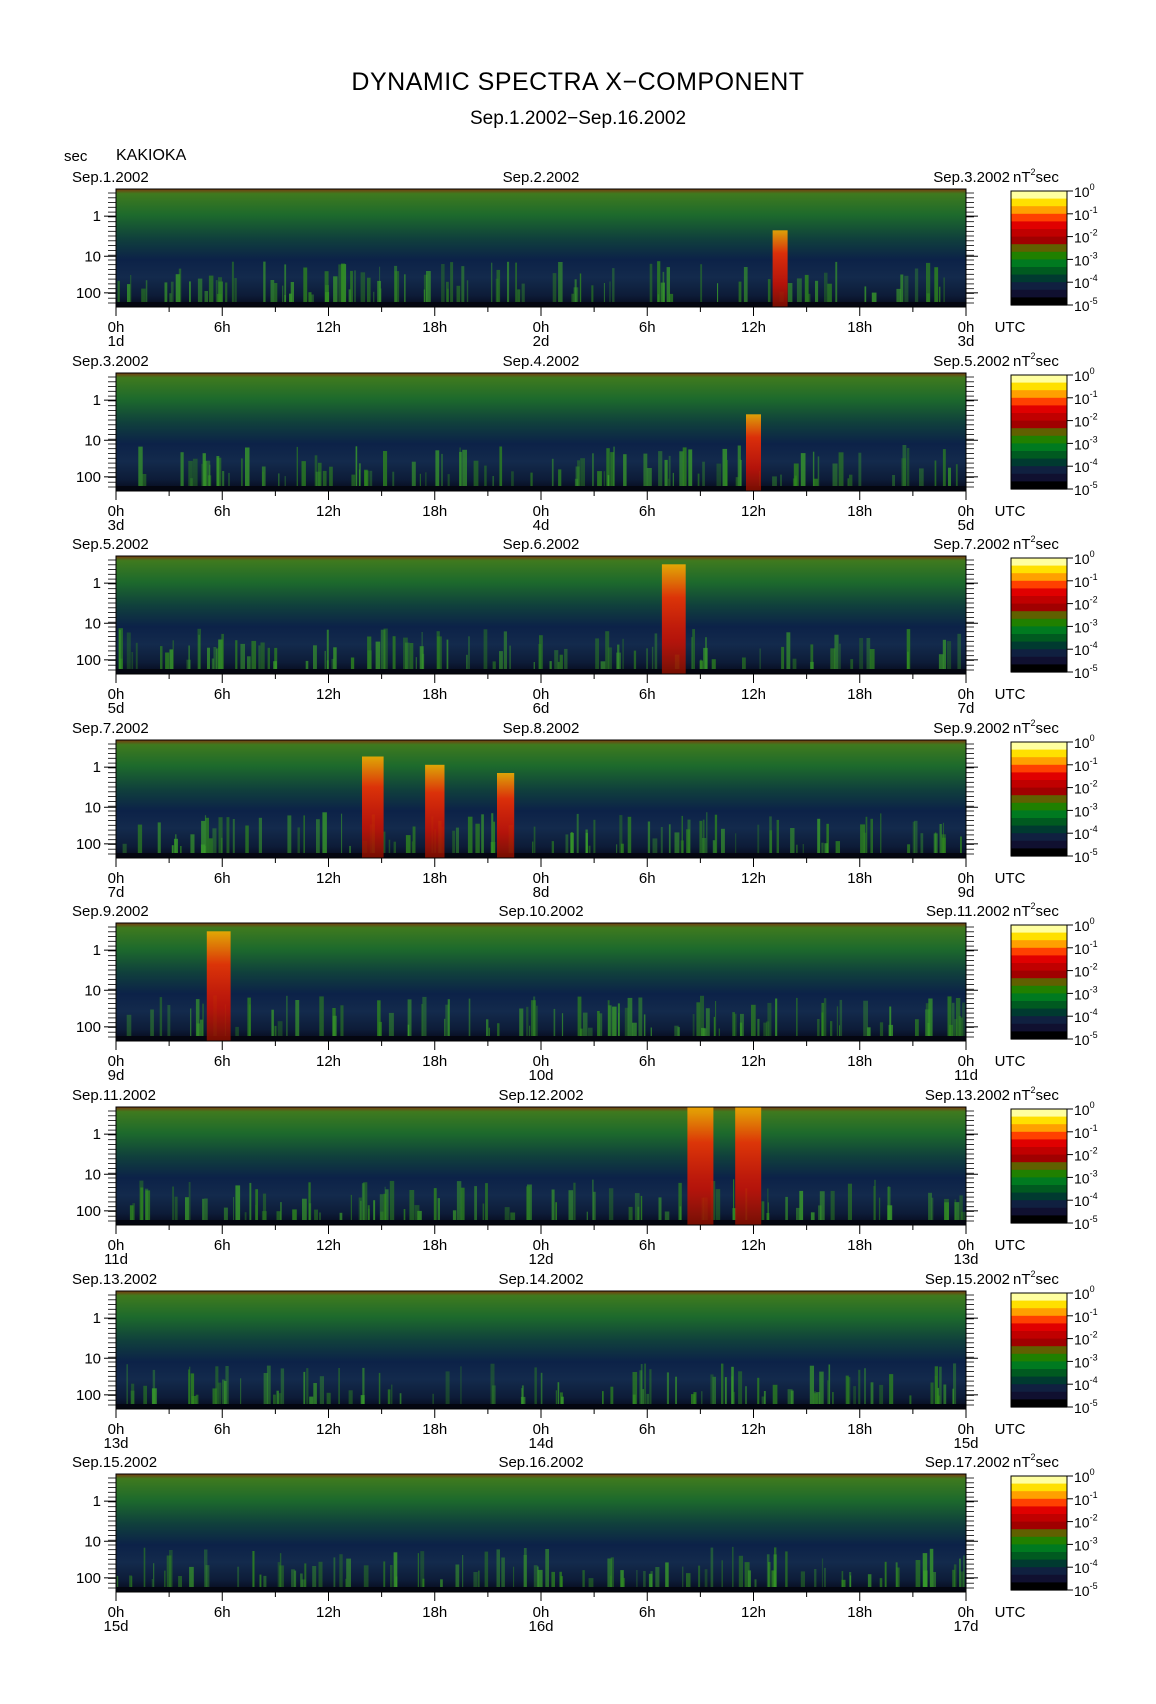 The image size is (1156, 1704). What do you see at coordinates (647, 1245) in the screenshot?
I see `x-tick-label: 6h` at bounding box center [647, 1245].